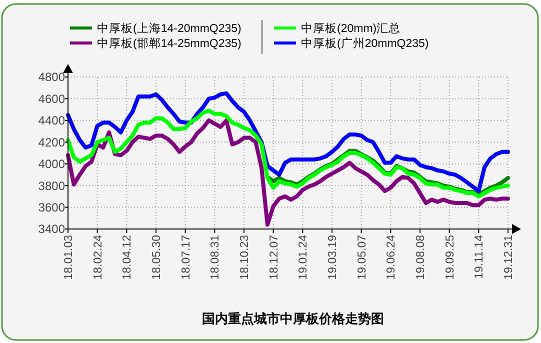 The width and height of the screenshot is (541, 343). What do you see at coordinates (52, 142) in the screenshot?
I see `y-tick-label: 4200` at bounding box center [52, 142].